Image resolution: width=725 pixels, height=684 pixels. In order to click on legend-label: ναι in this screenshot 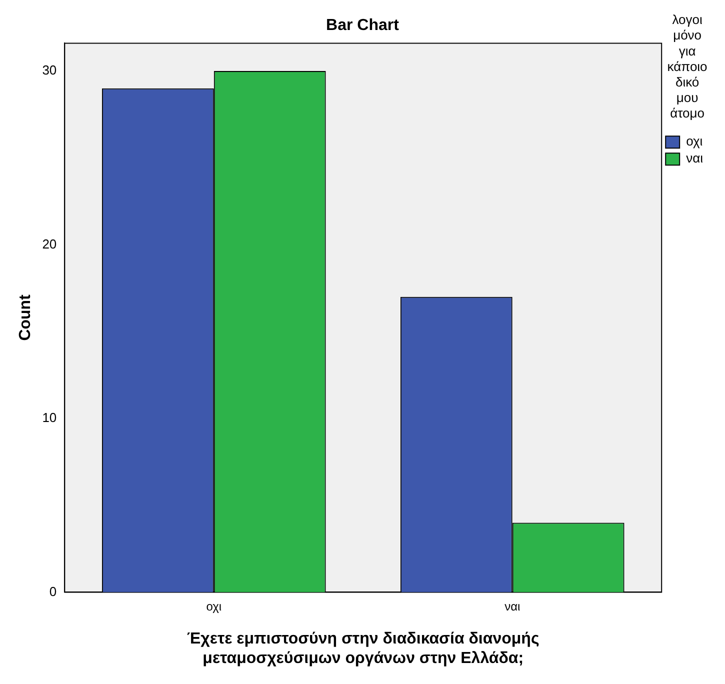, I will do `click(695, 158)`.